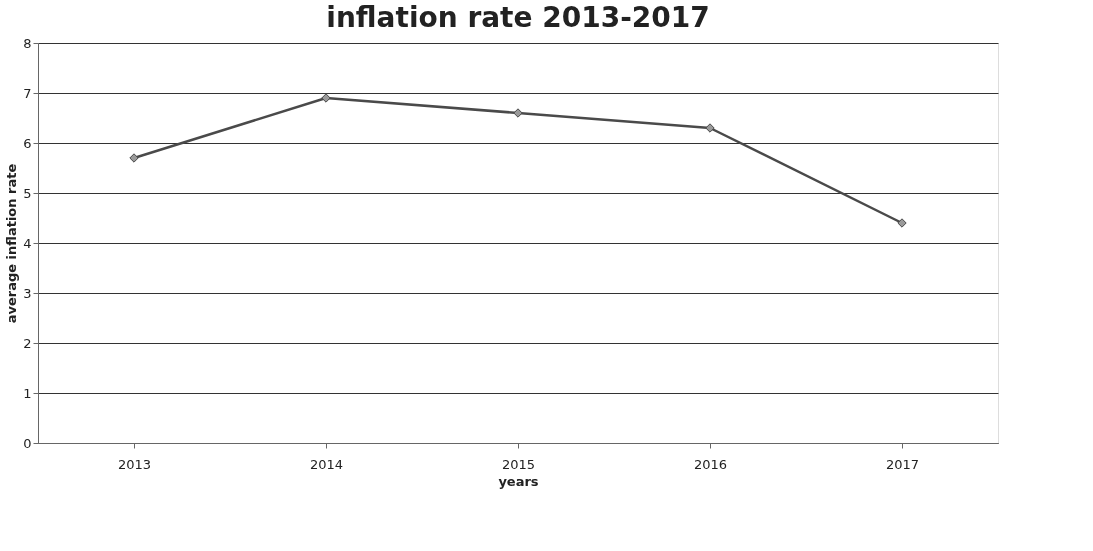 The height and width of the screenshot is (551, 1093). What do you see at coordinates (710, 464) in the screenshot?
I see `x-tick-label: 2016` at bounding box center [710, 464].